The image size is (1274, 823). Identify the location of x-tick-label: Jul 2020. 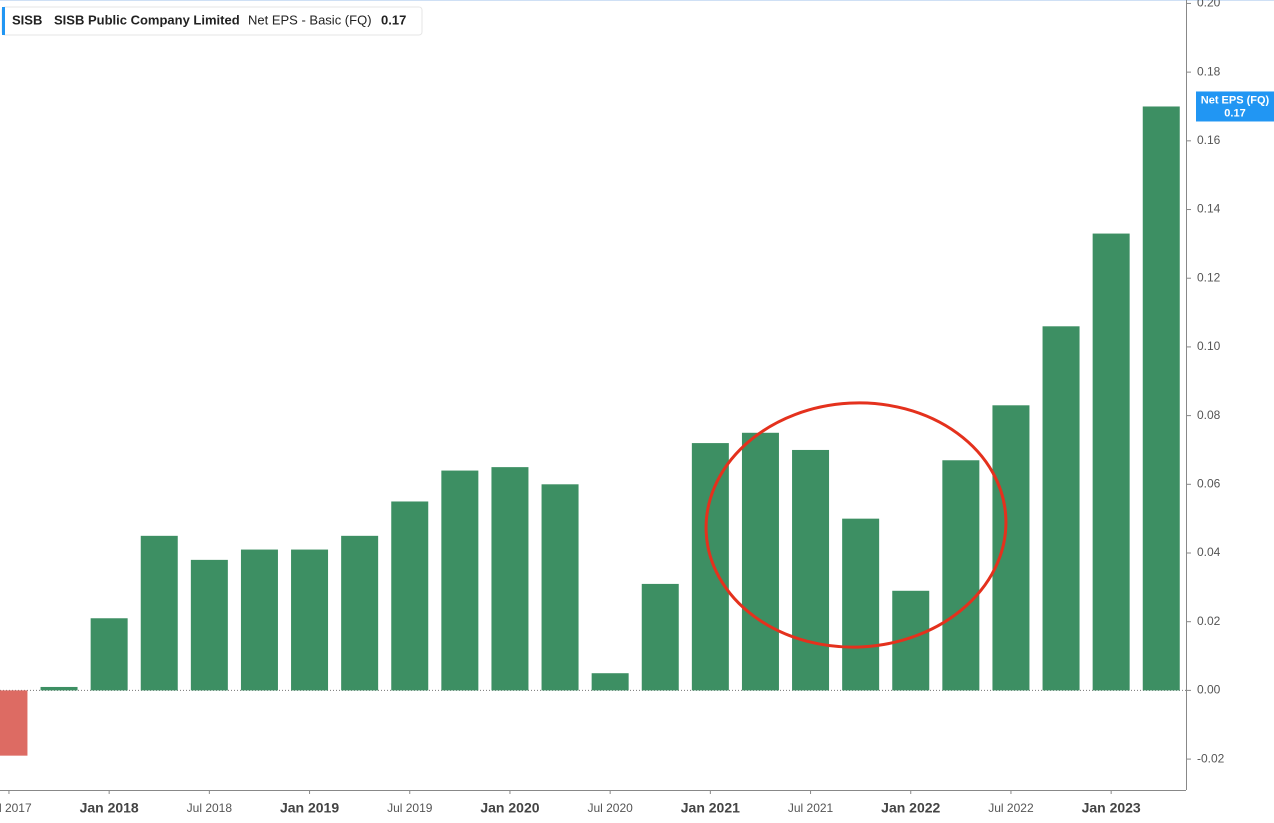
(610, 808).